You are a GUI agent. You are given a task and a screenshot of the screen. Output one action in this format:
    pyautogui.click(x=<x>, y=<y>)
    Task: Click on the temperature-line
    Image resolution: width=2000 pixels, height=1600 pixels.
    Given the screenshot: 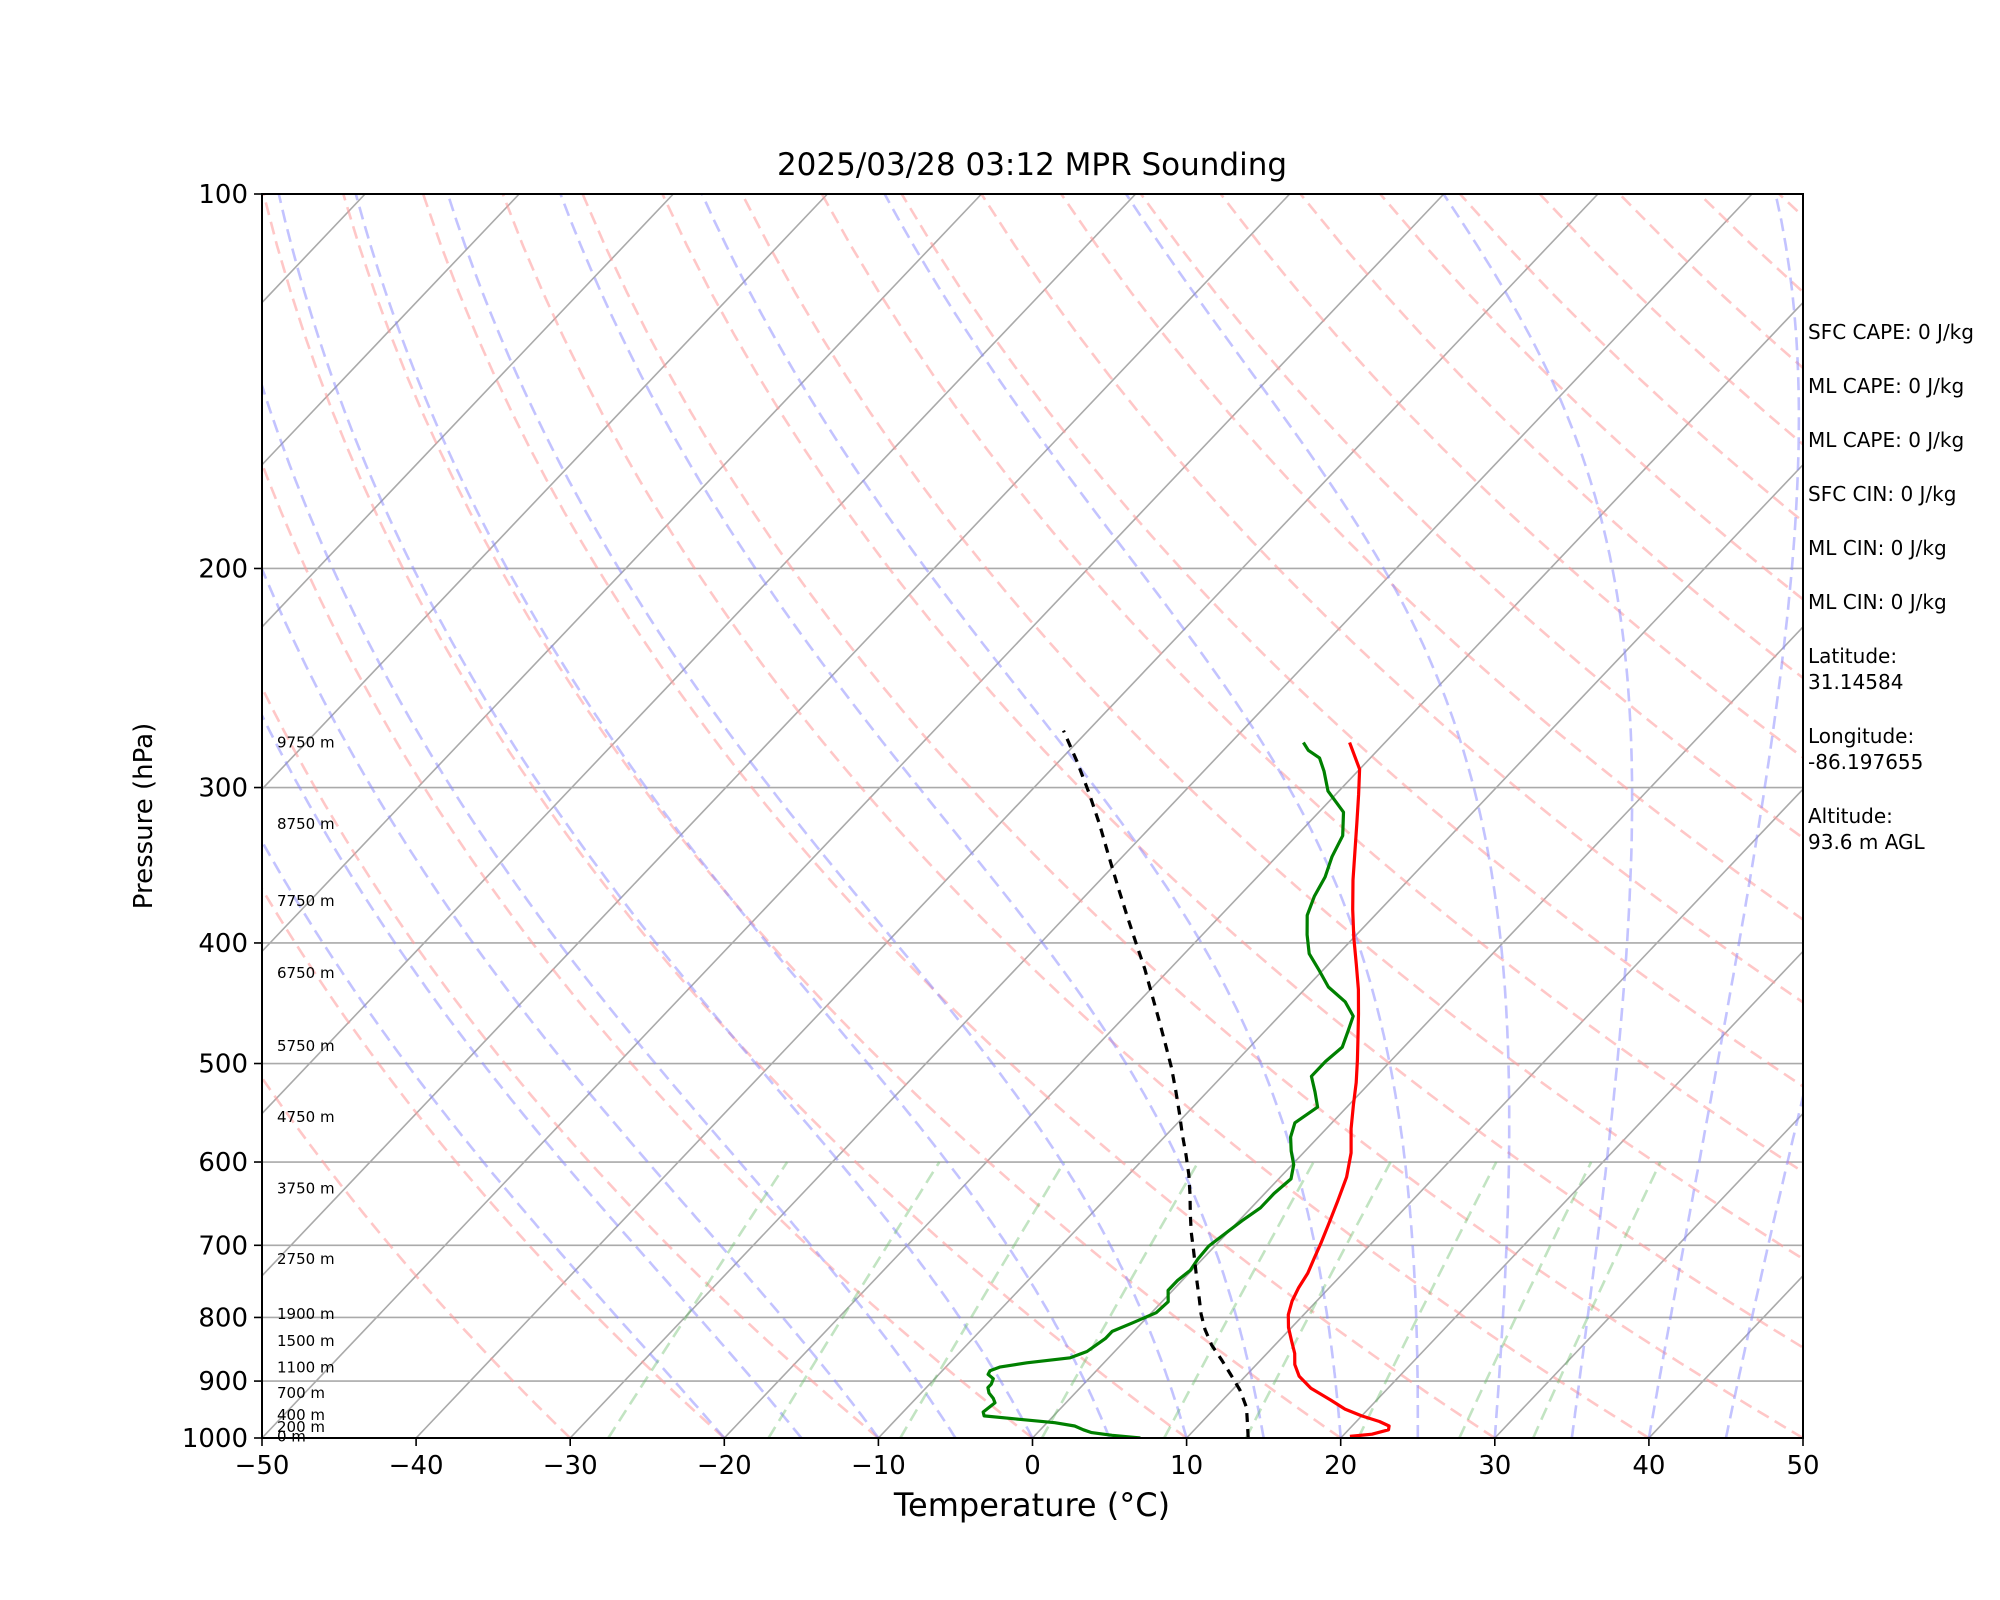 What is the action you would take?
    pyautogui.click(x=1338, y=1089)
    